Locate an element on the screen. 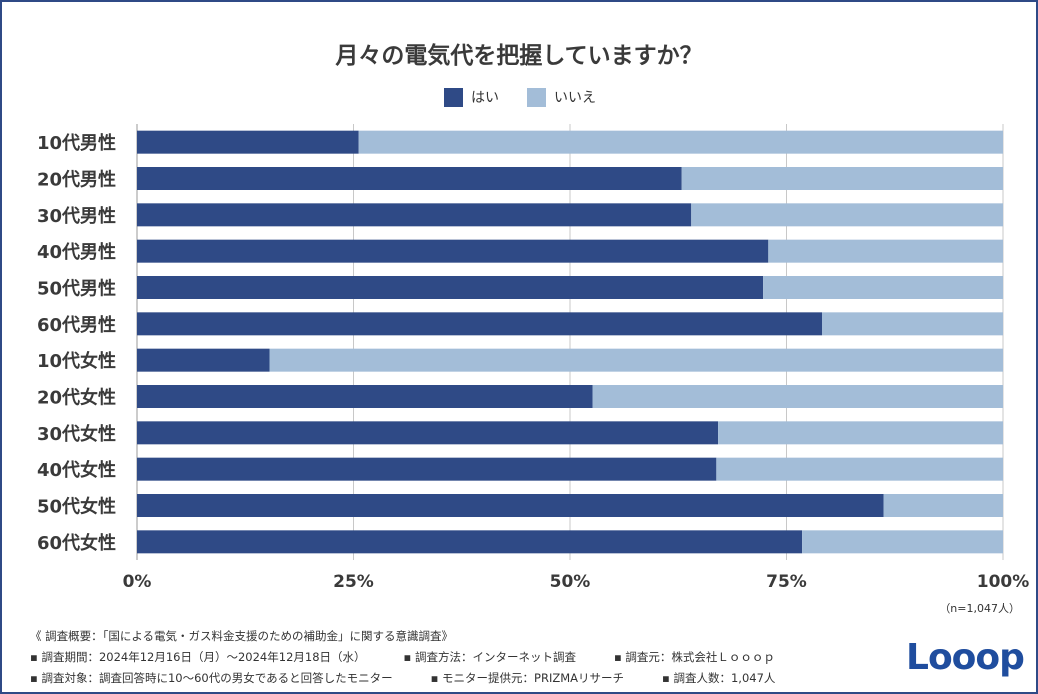 Image resolution: width=1038 pixels, height=694 pixels. category-label: 40代男性 is located at coordinates (76, 252).